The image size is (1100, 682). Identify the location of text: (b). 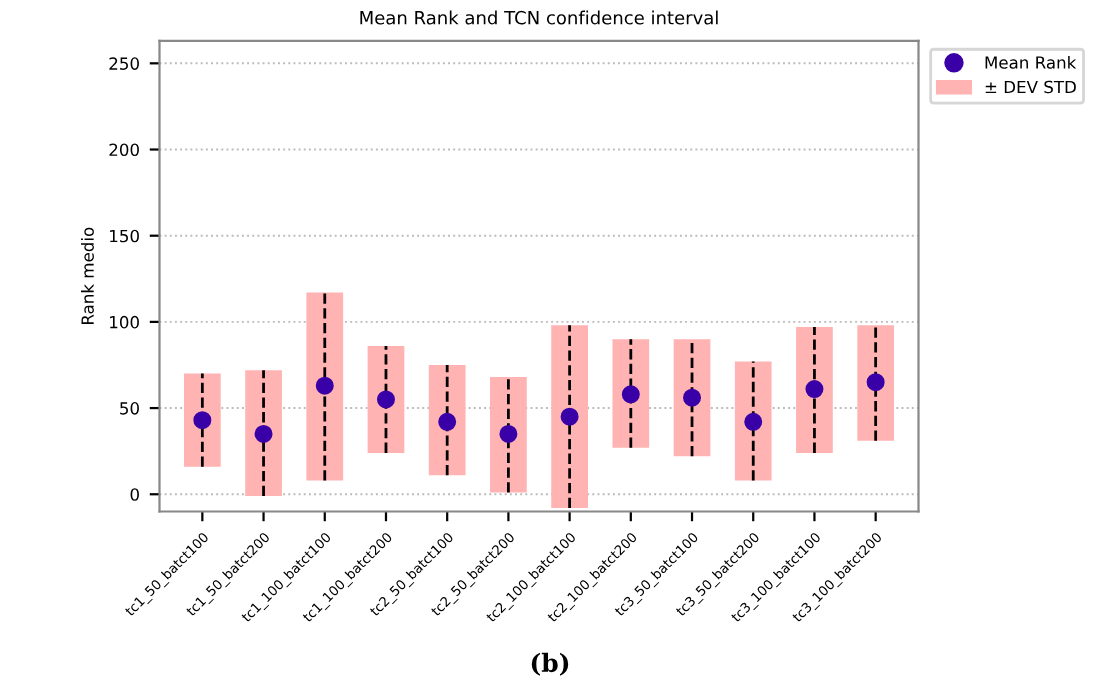
(550, 664).